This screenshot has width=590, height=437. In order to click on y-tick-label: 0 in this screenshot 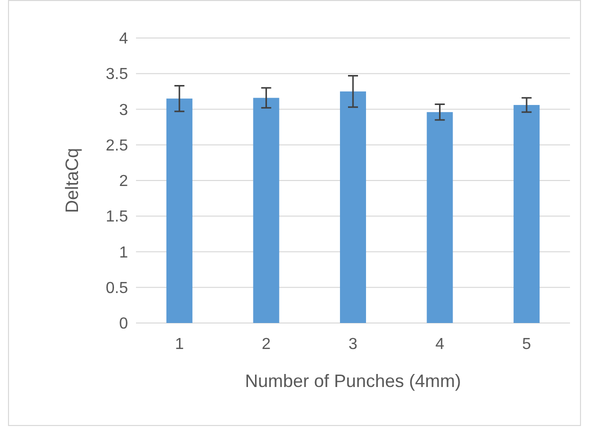, I will do `click(123, 324)`.